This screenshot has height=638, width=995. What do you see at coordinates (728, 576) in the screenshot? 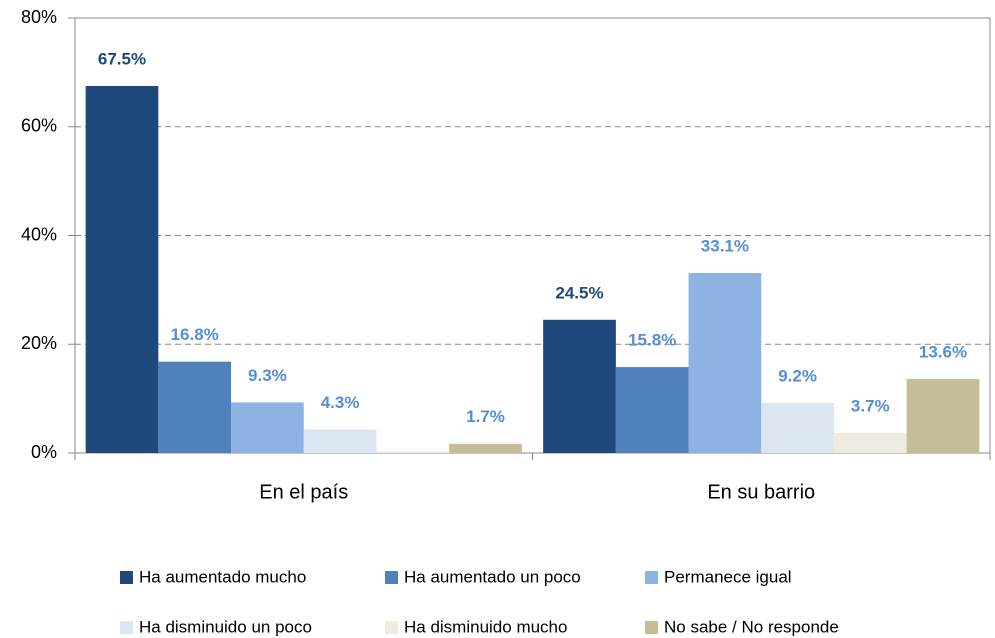
I see `legend-label: Permanece igual` at bounding box center [728, 576].